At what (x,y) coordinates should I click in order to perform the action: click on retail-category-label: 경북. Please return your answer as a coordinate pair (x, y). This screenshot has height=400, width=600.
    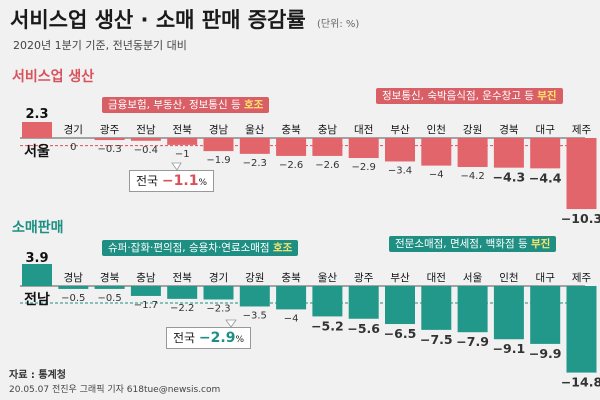
    Looking at the image, I should click on (110, 277).